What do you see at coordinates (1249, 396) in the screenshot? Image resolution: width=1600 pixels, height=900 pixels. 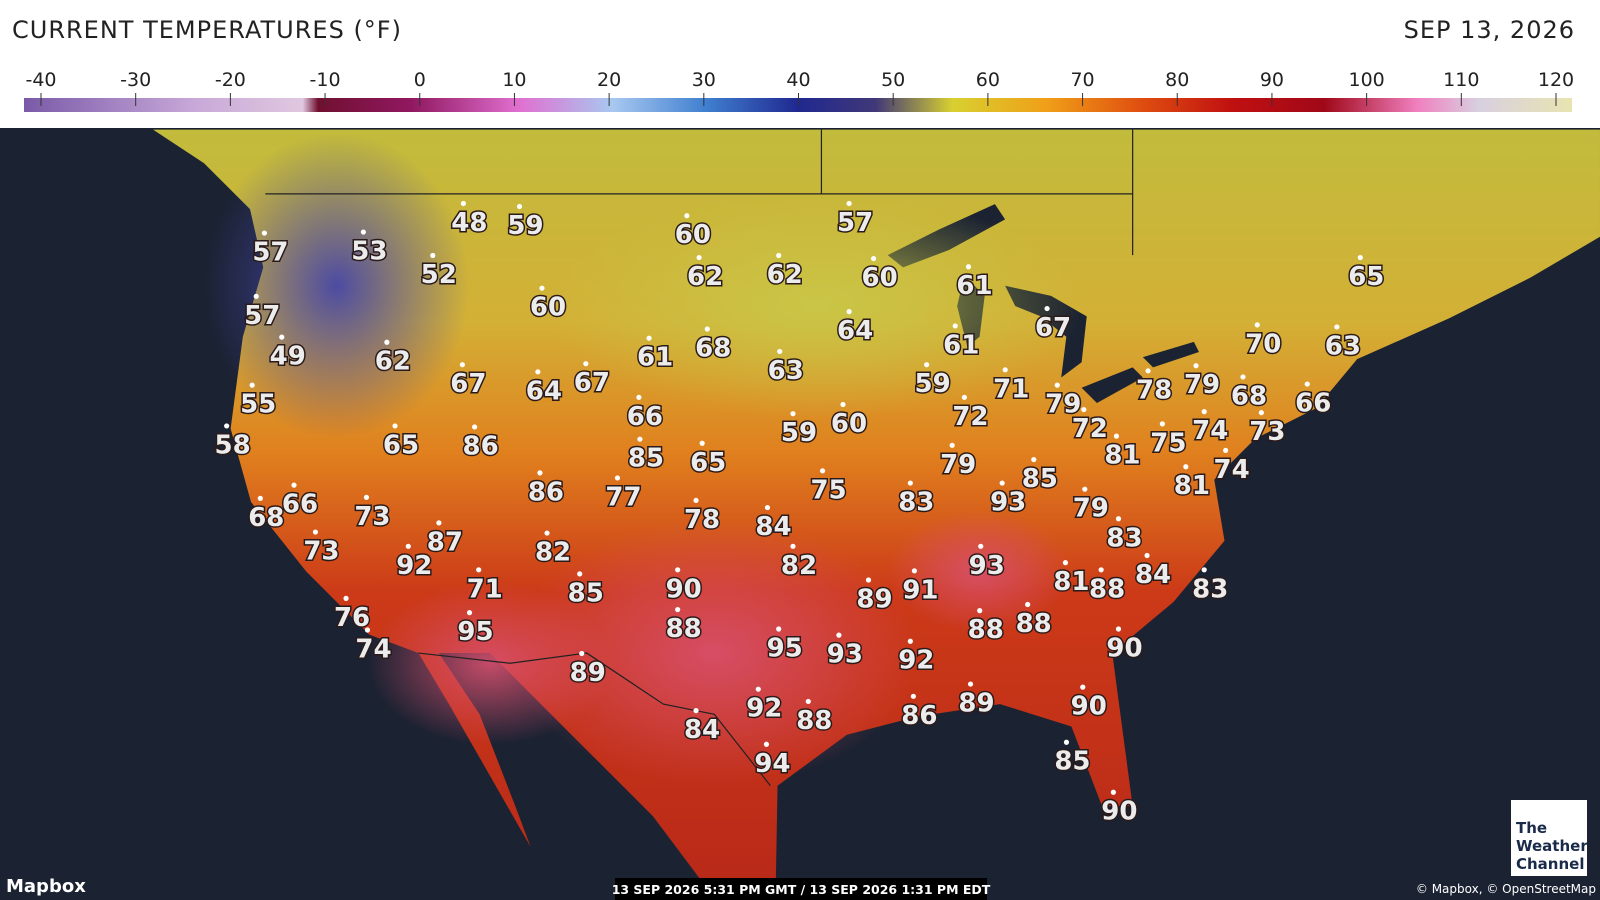 I see `temperature-label: 68` at bounding box center [1249, 396].